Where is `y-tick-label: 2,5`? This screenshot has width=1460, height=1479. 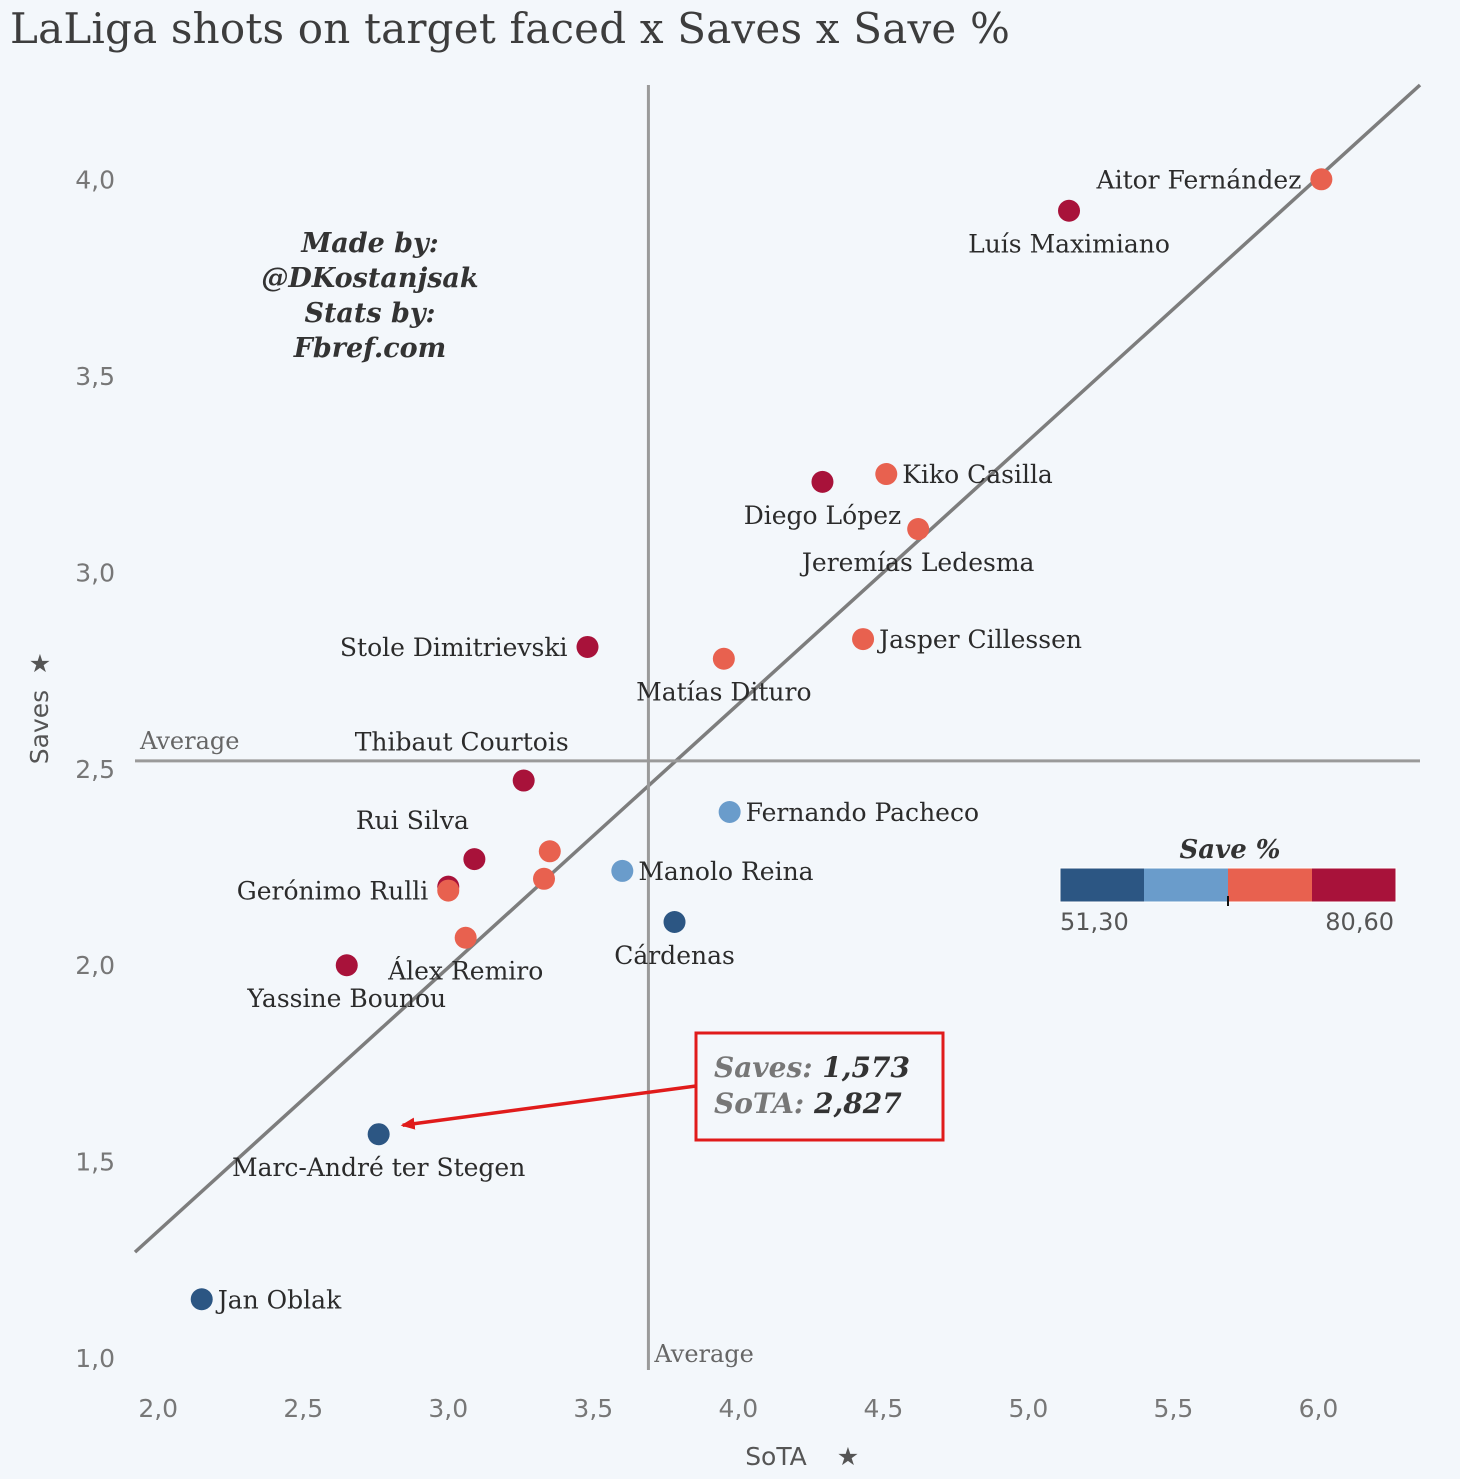
y-tick-label: 2,5 is located at coordinates (95, 769).